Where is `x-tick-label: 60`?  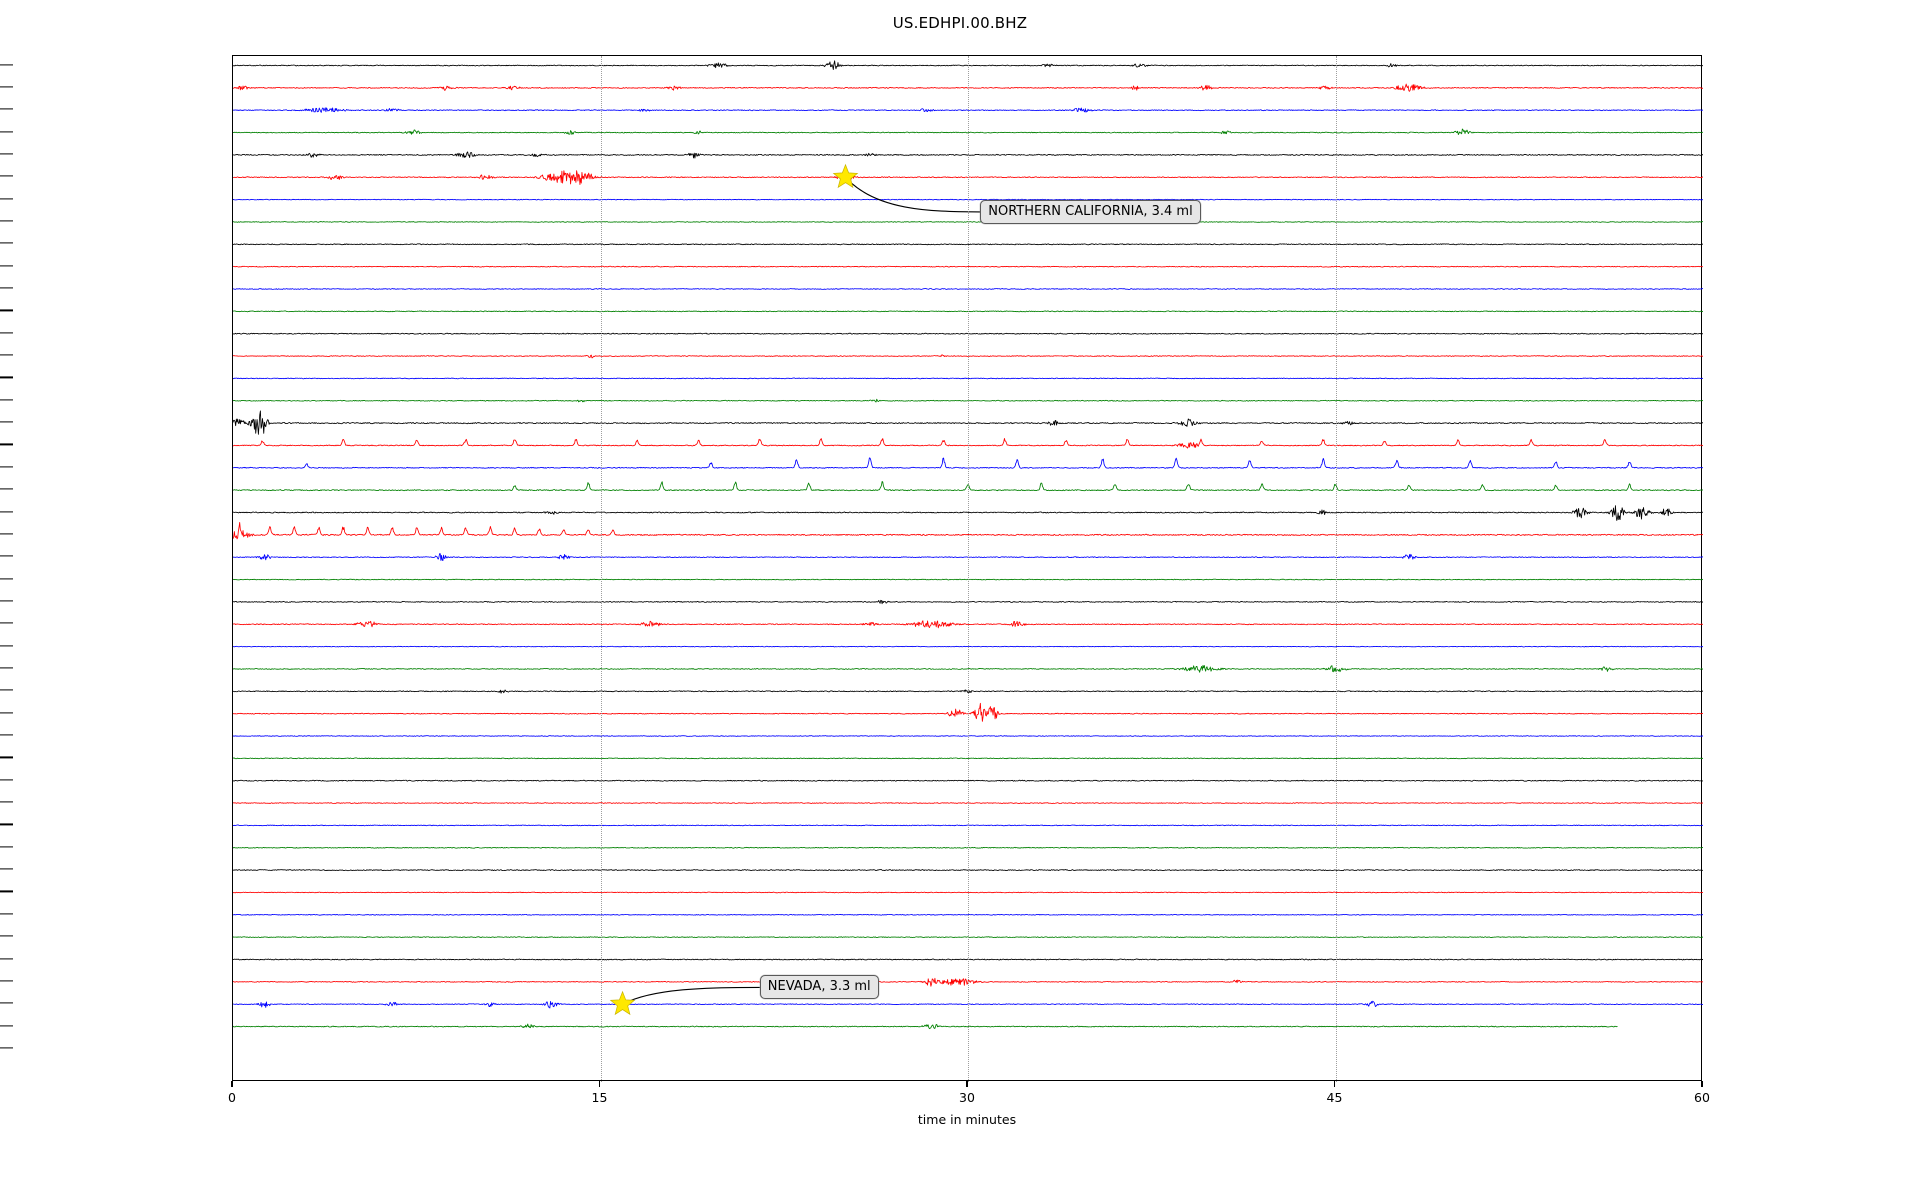 x-tick-label: 60 is located at coordinates (1702, 1097).